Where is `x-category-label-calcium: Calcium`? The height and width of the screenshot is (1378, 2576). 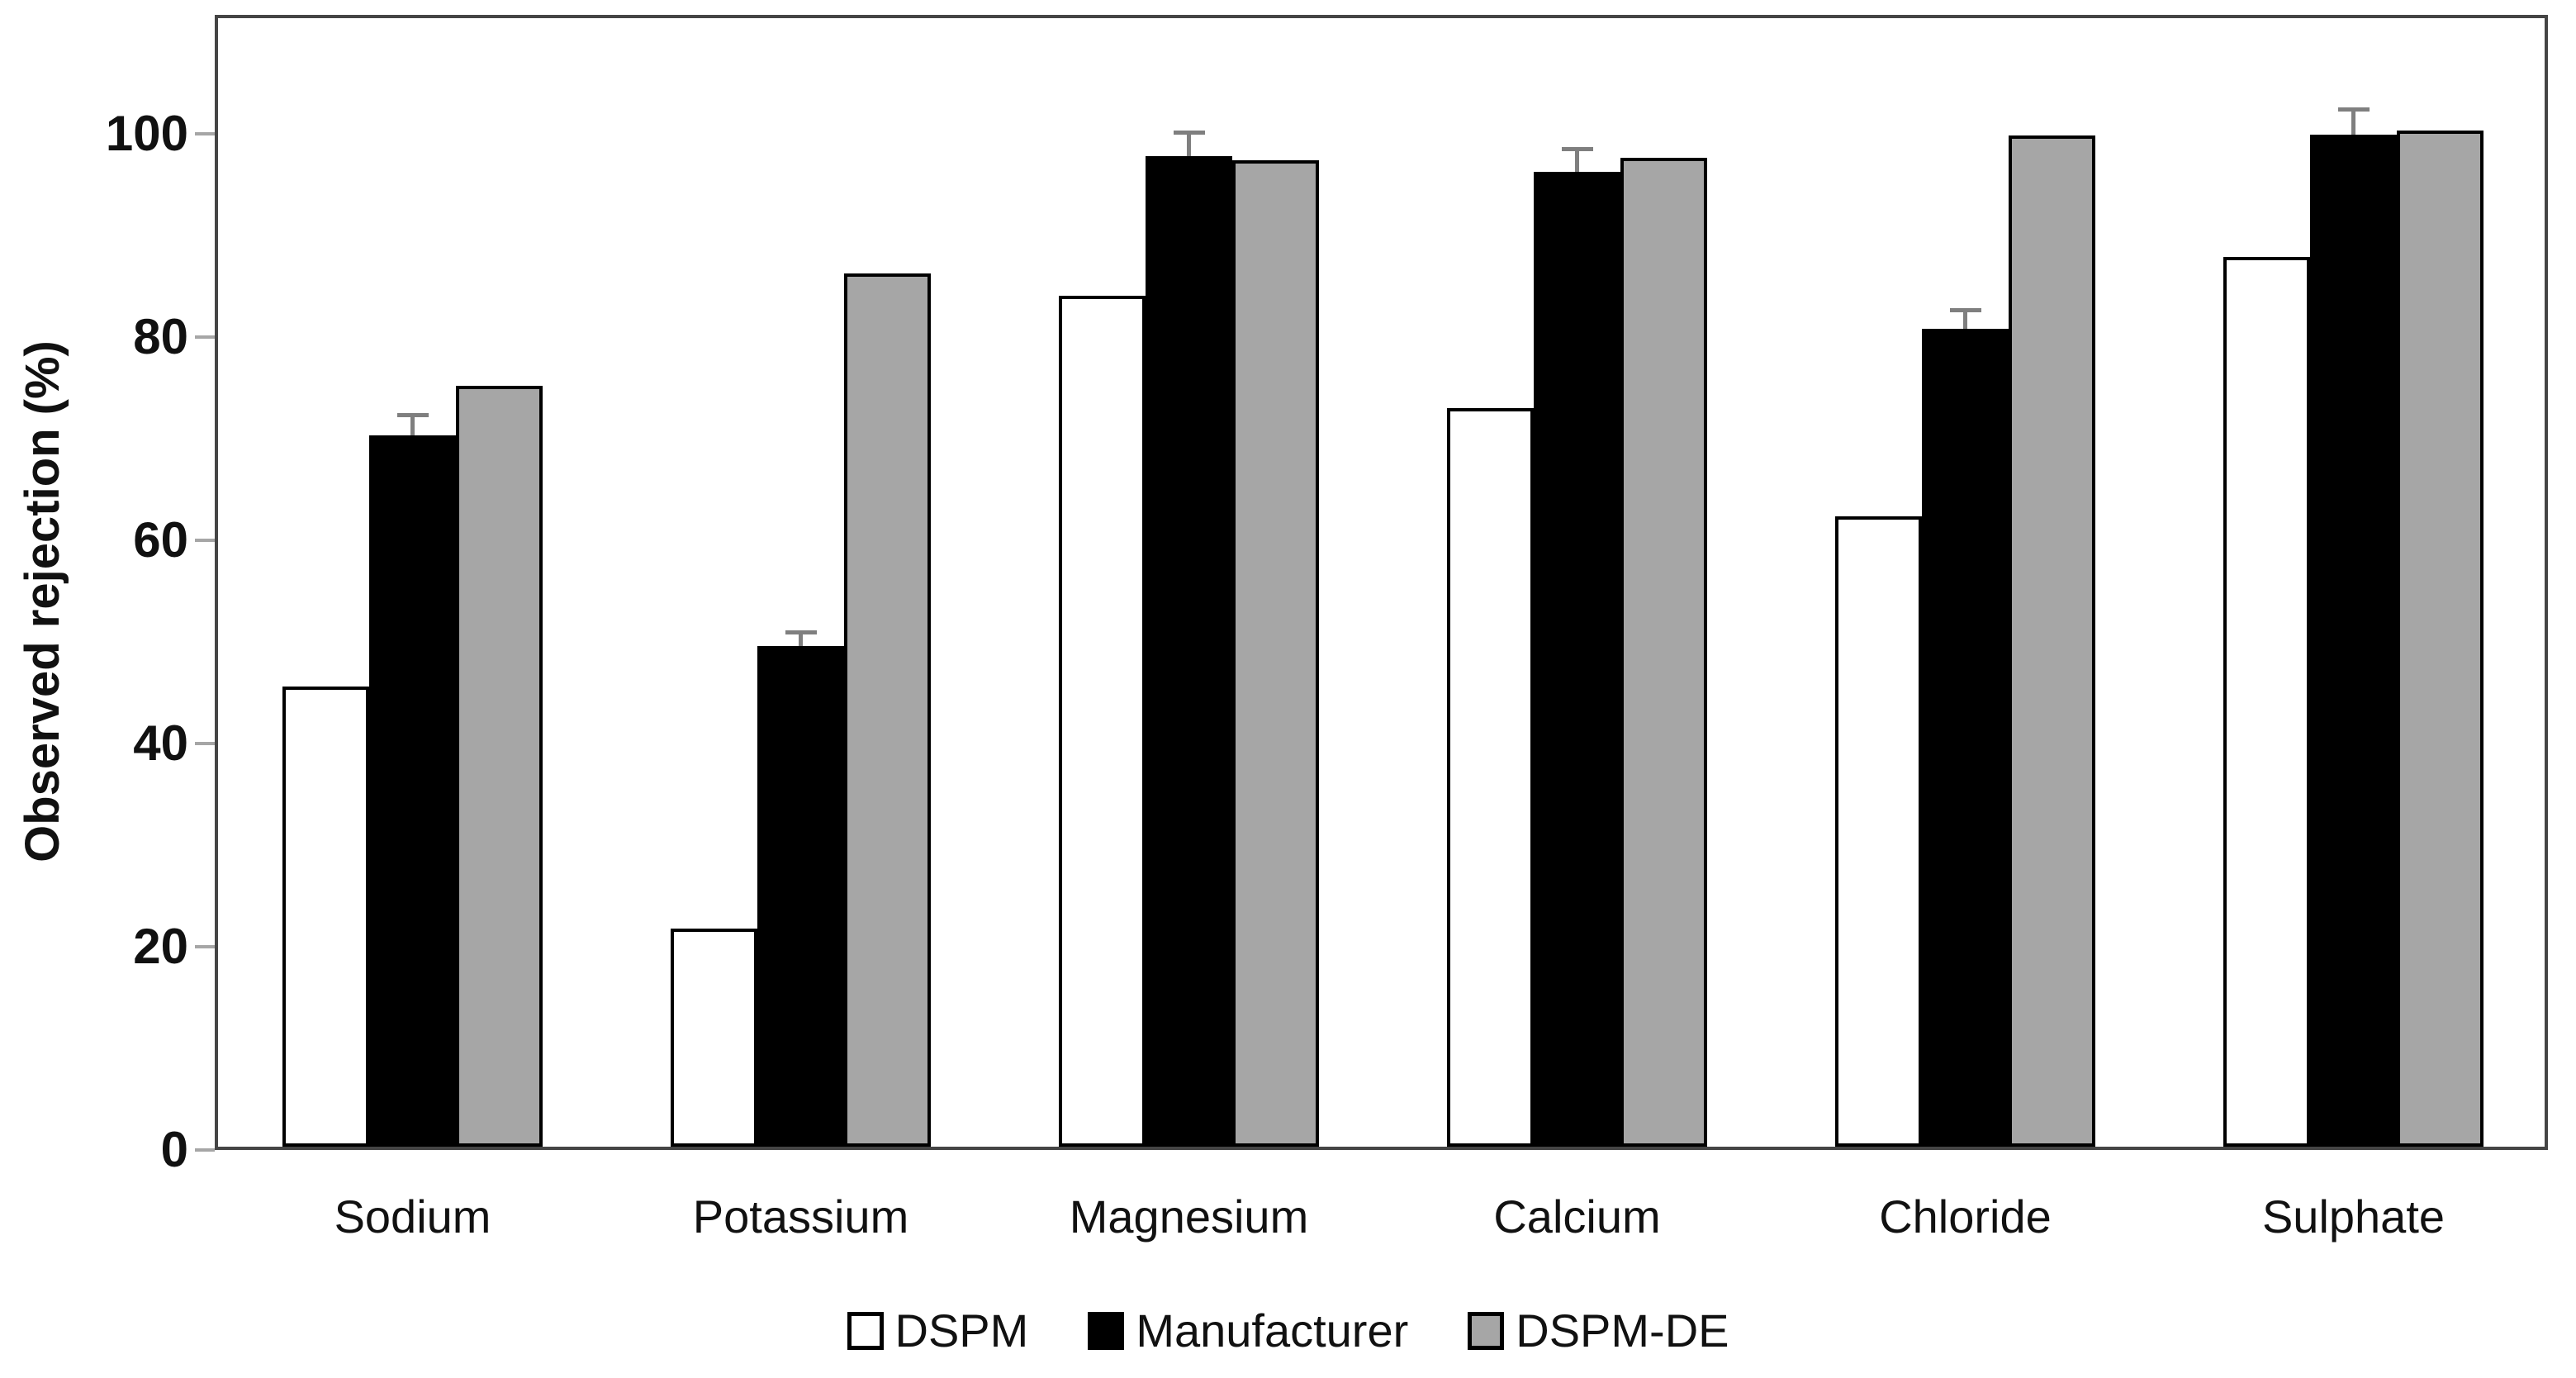 x-category-label-calcium: Calcium is located at coordinates (1577, 1216).